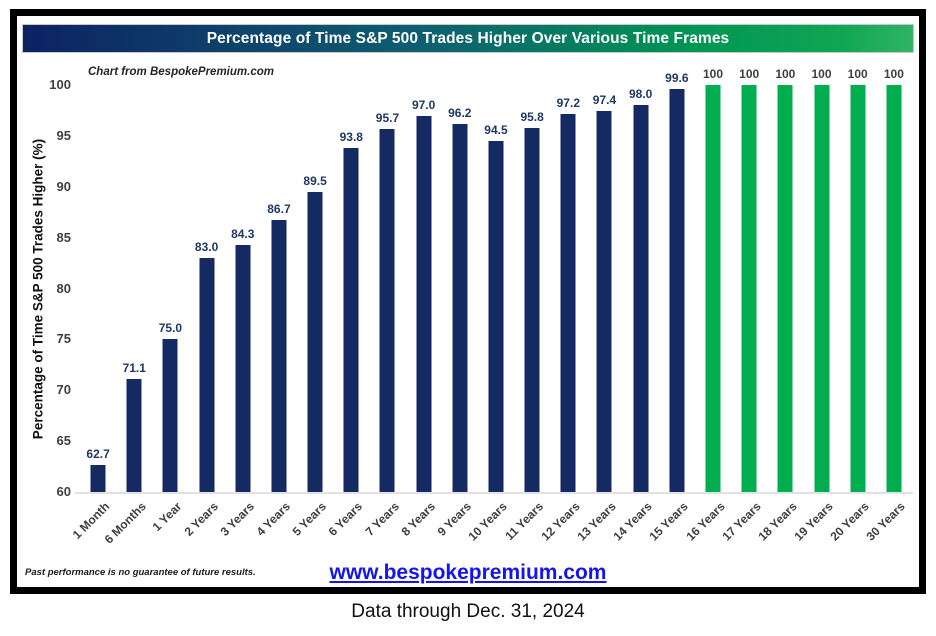 The width and height of the screenshot is (936, 636). I want to click on bar-cell: 100 19 Years, so click(815, 306).